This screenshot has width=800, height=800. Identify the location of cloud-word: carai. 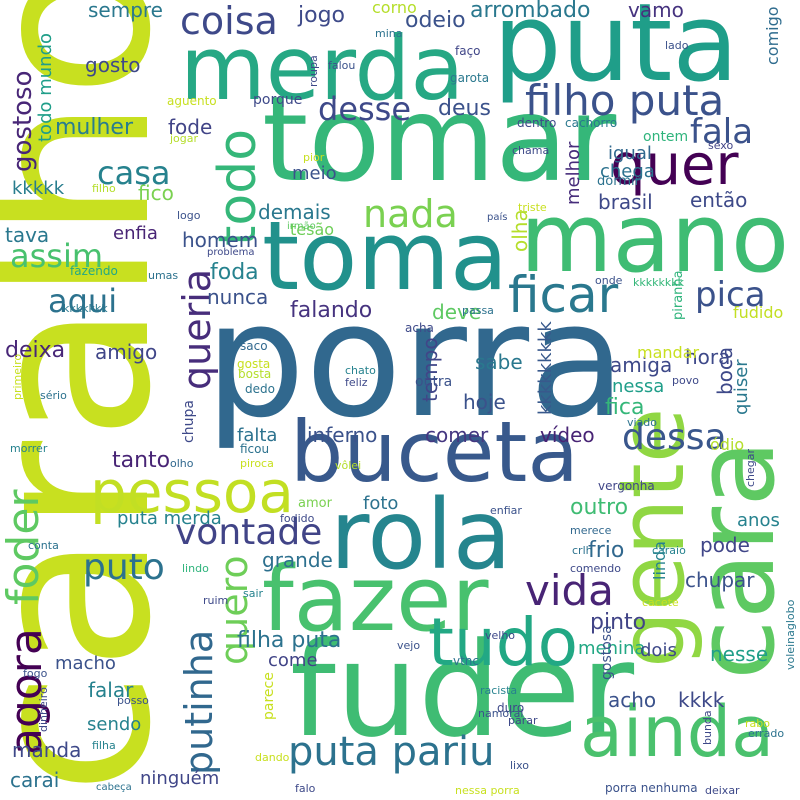
(35, 780).